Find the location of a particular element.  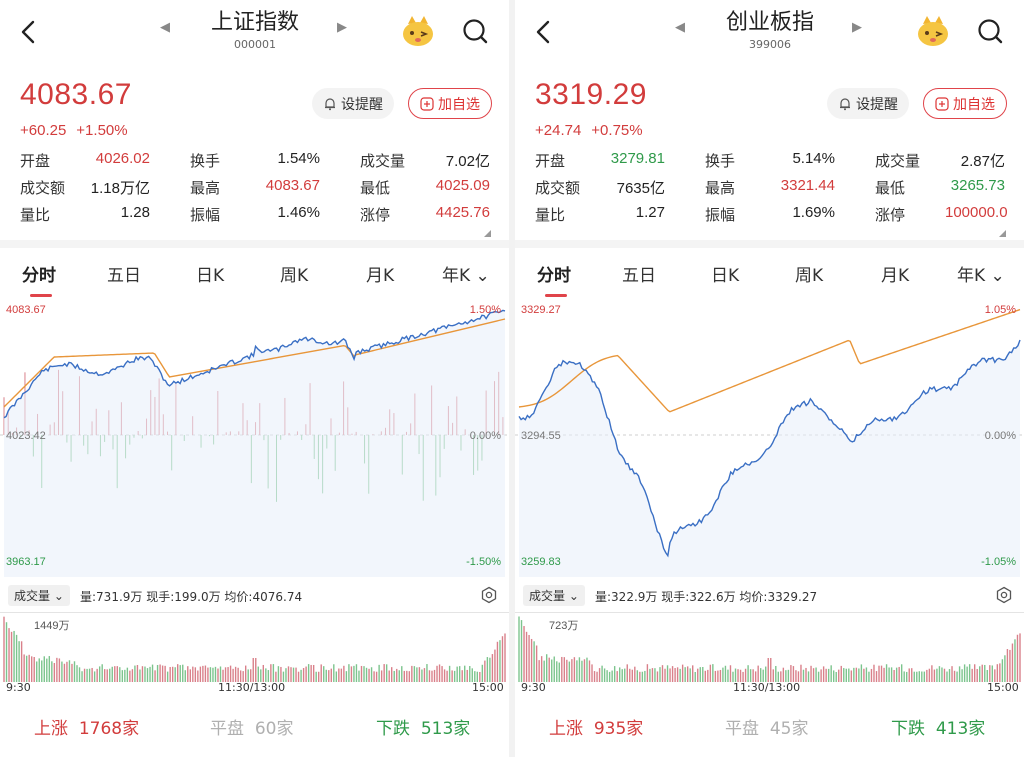

index-title: 创业板指 is located at coordinates (769, 22).